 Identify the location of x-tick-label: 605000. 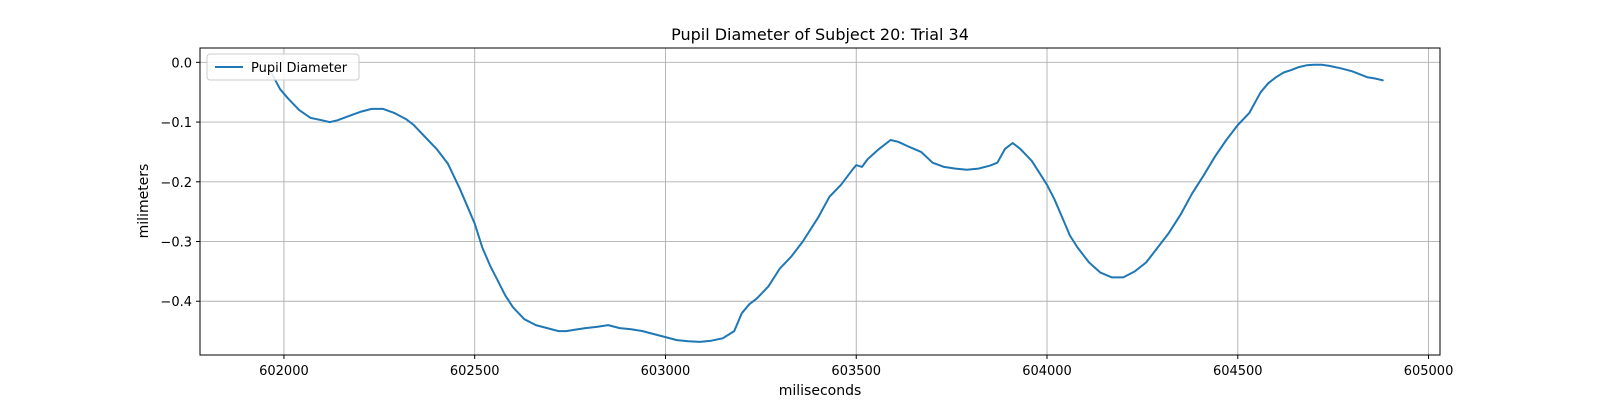
(1429, 371).